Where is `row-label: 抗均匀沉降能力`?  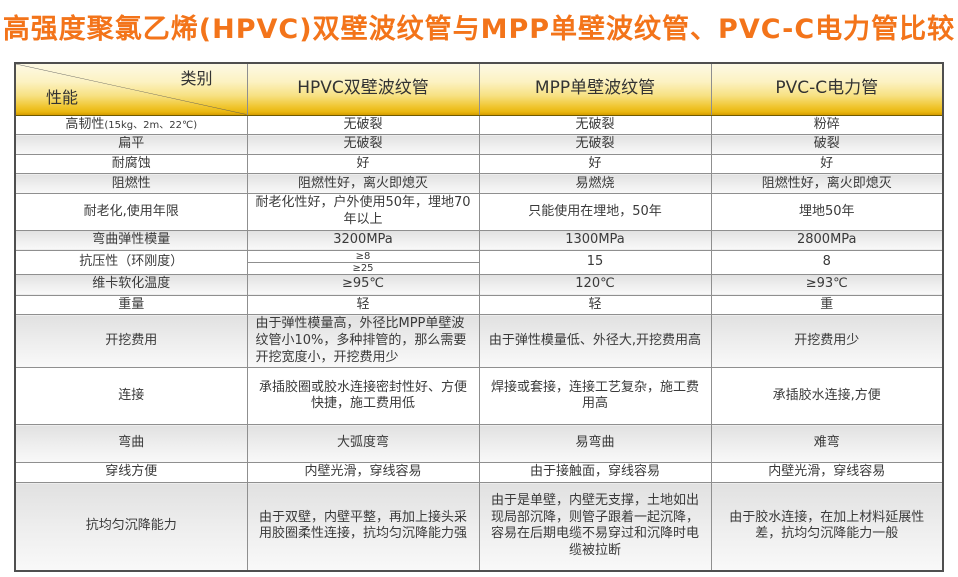 row-label: 抗均匀沉降能力 is located at coordinates (131, 527).